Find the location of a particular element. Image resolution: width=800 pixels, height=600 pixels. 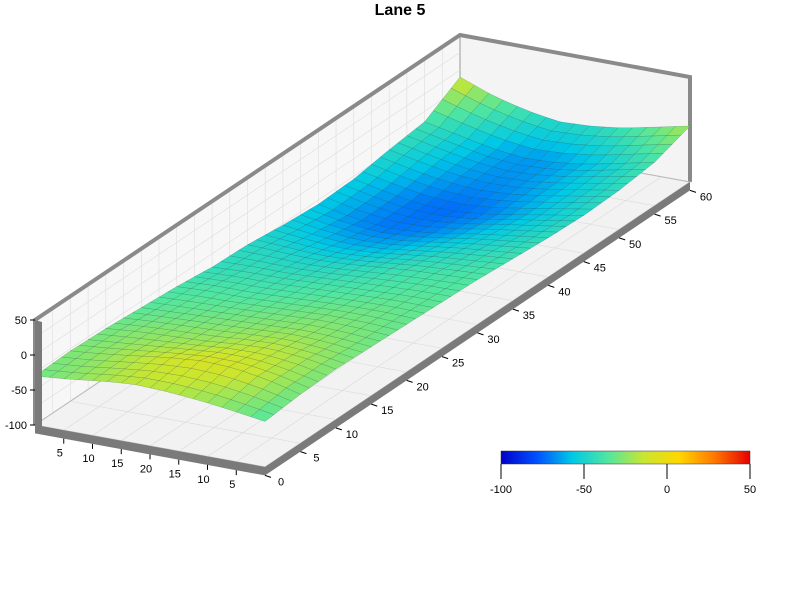

y-tick-label: 30 is located at coordinates (493, 340).